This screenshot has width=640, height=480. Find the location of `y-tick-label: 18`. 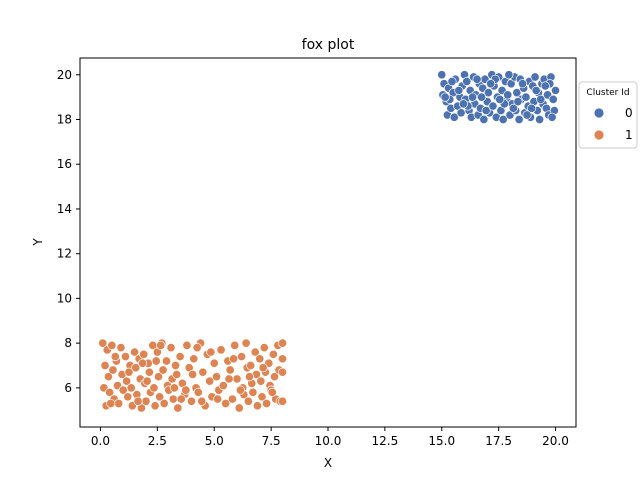

y-tick-label: 18 is located at coordinates (64, 120).